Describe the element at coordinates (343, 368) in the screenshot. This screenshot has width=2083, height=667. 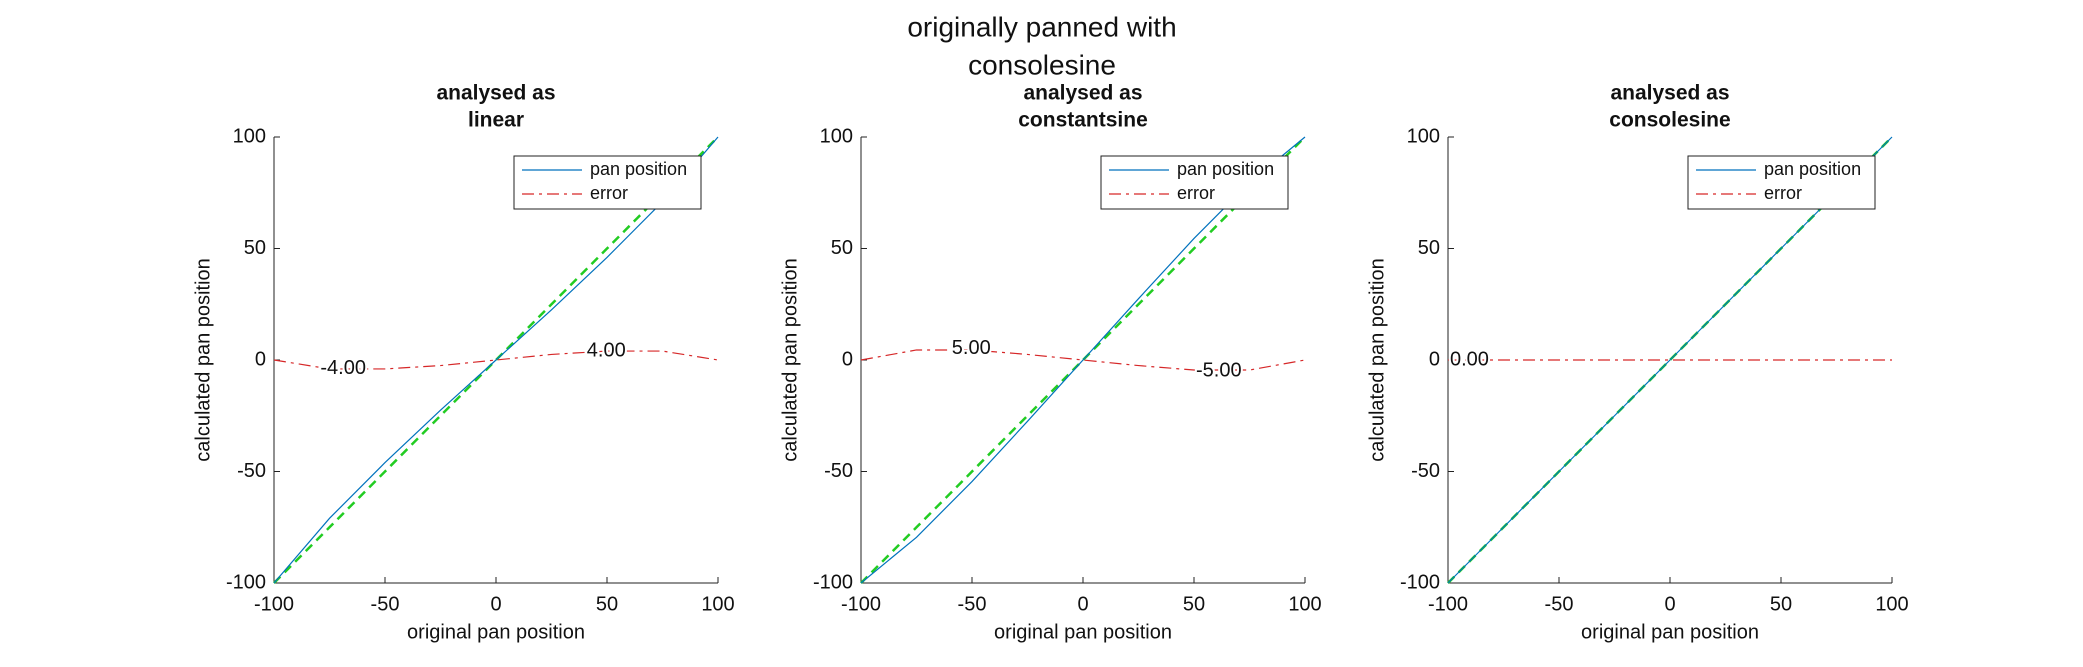
I see `annotation: -4.00` at that location.